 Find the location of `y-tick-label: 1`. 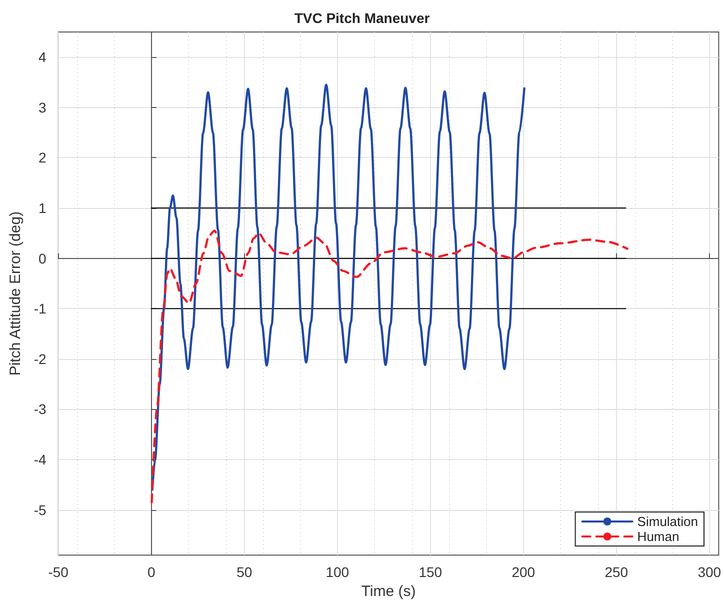

y-tick-label: 1 is located at coordinates (42, 208).